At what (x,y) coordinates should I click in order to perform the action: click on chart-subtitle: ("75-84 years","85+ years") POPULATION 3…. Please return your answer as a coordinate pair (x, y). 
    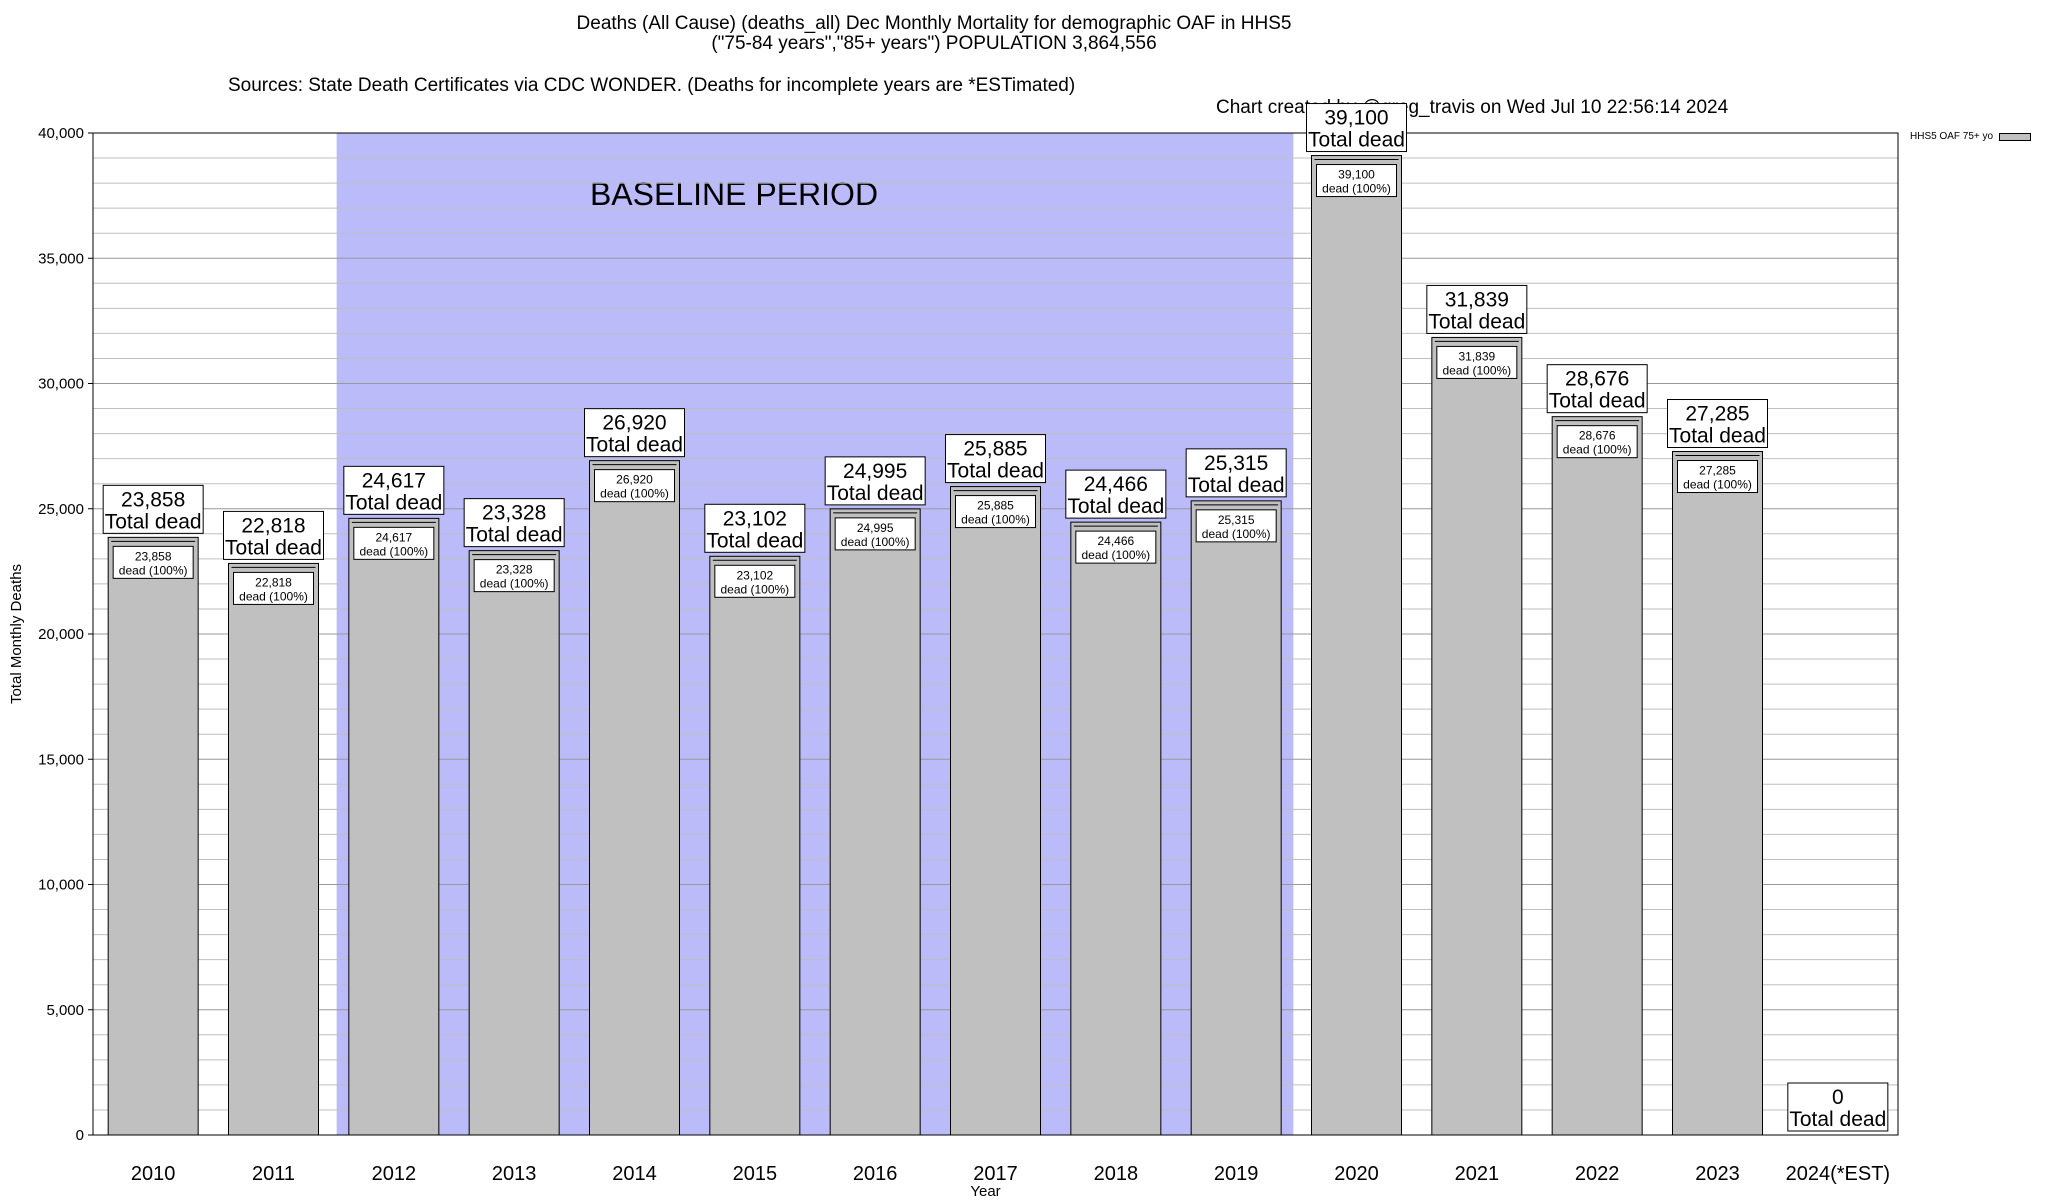
    Looking at the image, I should click on (934, 43).